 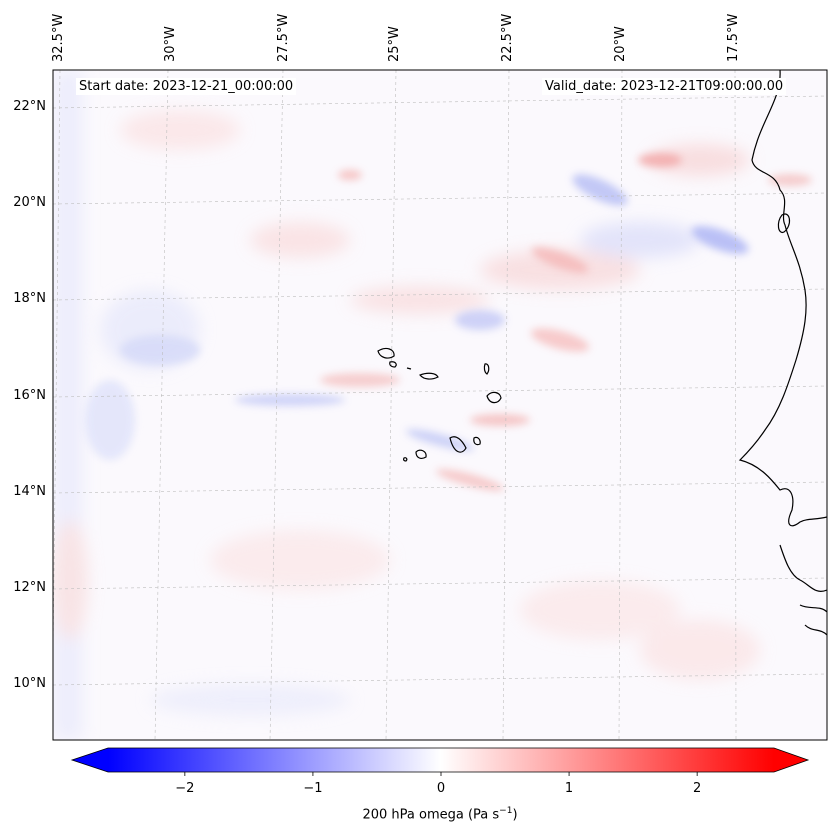 What do you see at coordinates (791, 760) in the screenshot?
I see `colorbar-high-extend` at bounding box center [791, 760].